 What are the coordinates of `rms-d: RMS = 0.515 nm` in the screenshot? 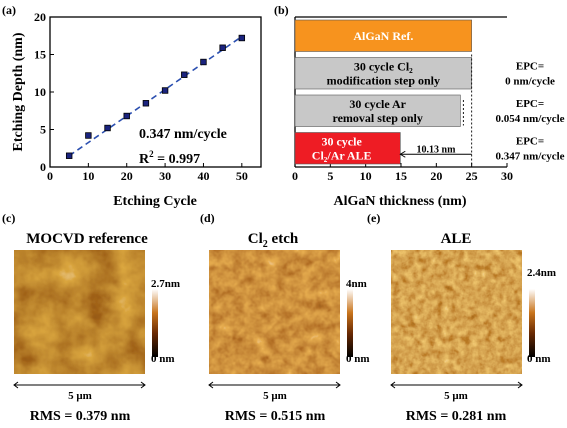 It's located at (275, 416).